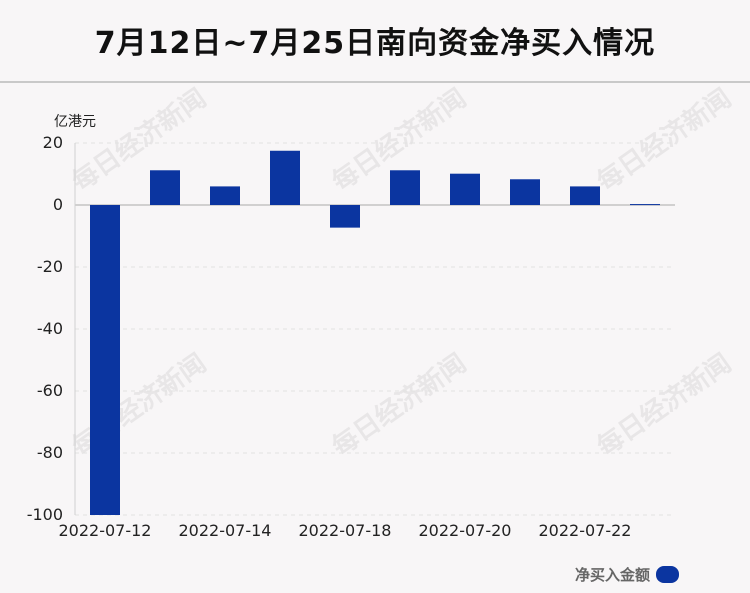 The image size is (750, 593). I want to click on y-axis: 20 0 -20 -40 -60 -80 -100, so click(51, 328).